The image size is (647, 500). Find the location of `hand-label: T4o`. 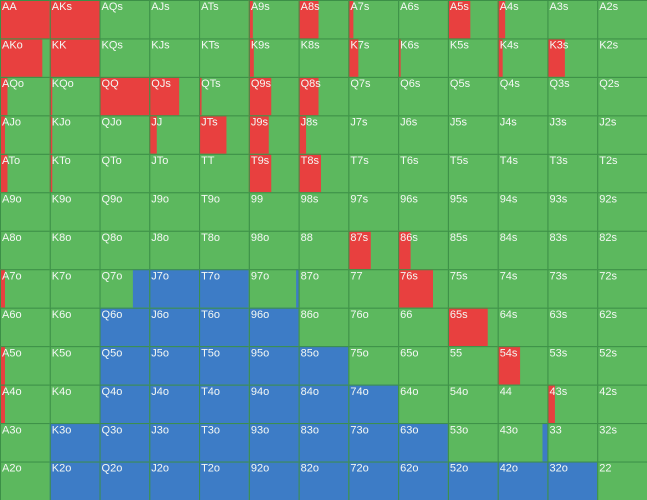

hand-label: T4o is located at coordinates (210, 392).